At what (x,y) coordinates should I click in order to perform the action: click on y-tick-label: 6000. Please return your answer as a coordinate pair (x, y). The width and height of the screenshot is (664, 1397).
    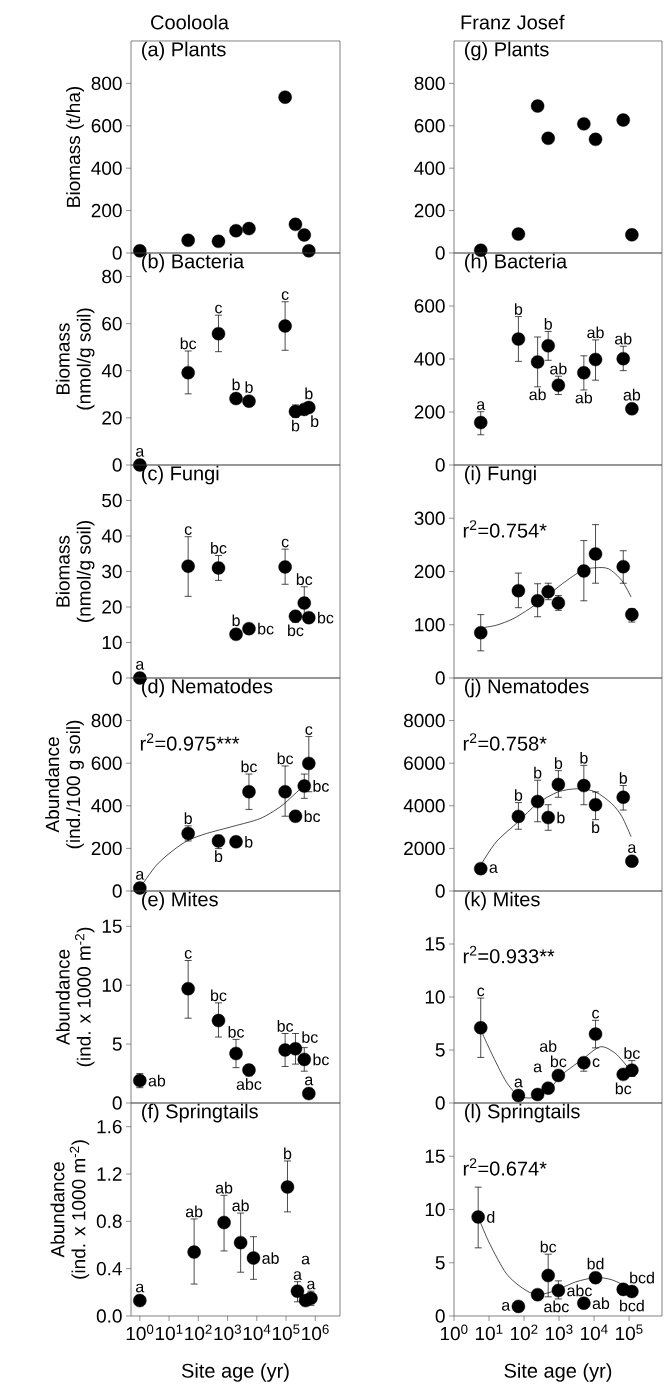
    Looking at the image, I should click on (424, 763).